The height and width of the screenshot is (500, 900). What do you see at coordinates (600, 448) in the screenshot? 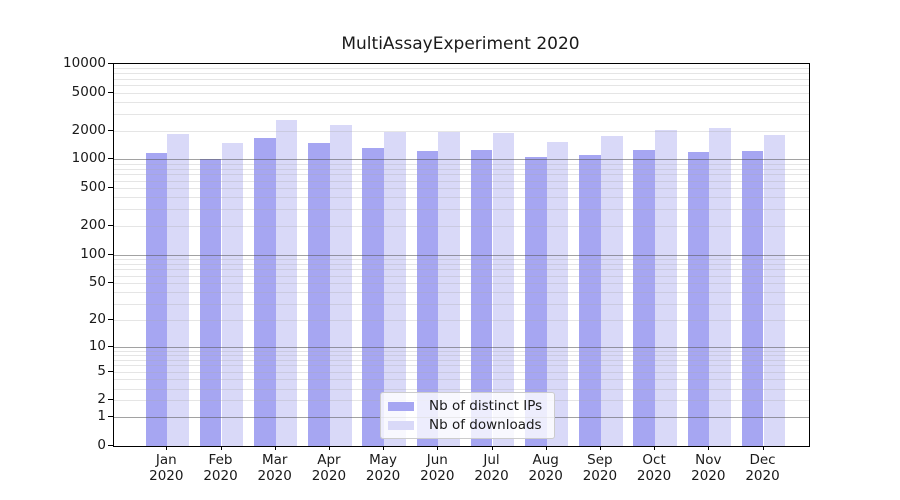
I see `x-tick-sep` at bounding box center [600, 448].